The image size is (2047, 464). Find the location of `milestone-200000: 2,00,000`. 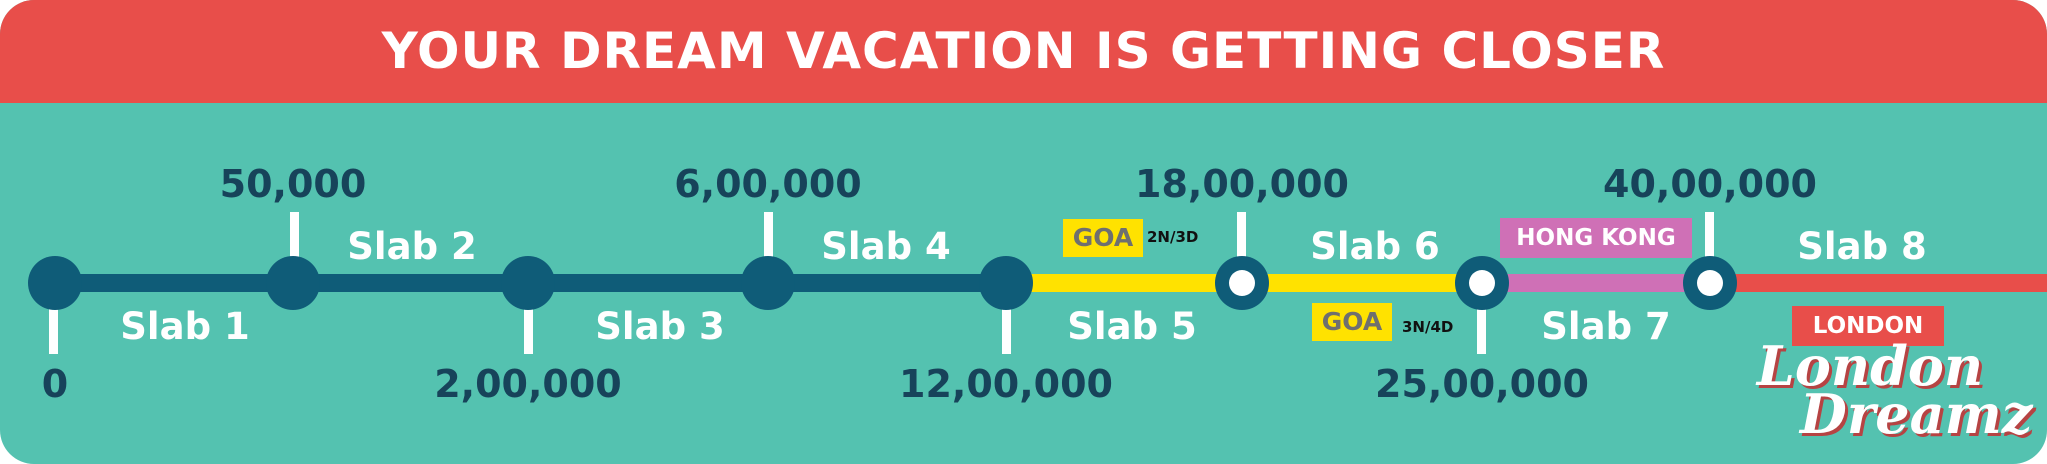

milestone-200000: 2,00,000 is located at coordinates (528, 384).